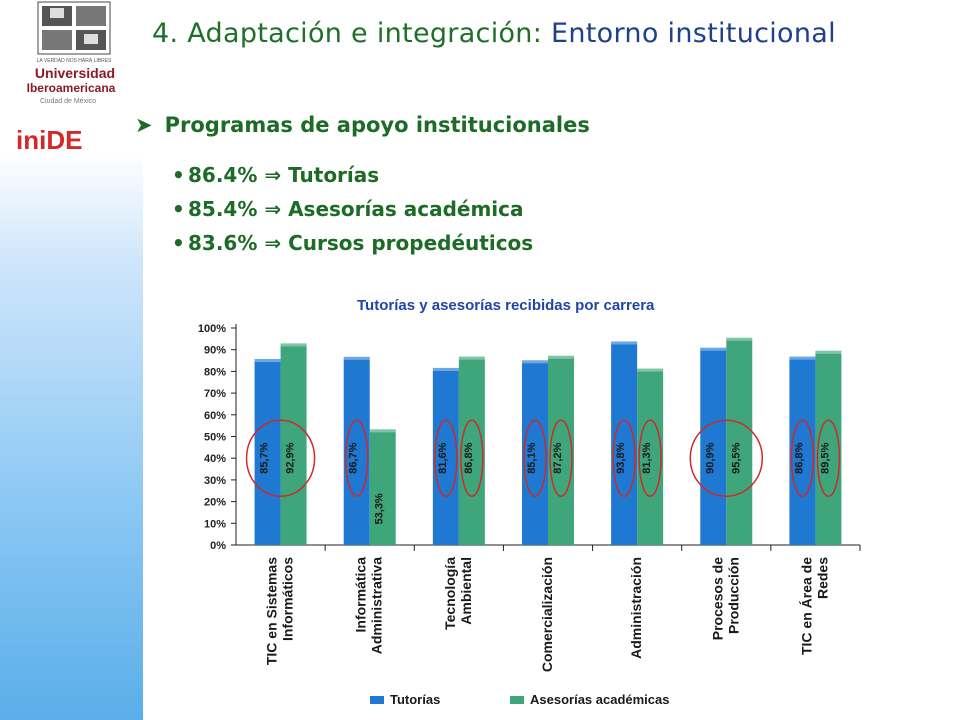 This screenshot has height=720, width=960. Describe the element at coordinates (291, 457) in the screenshot. I see `data-label: 92,9%` at that location.